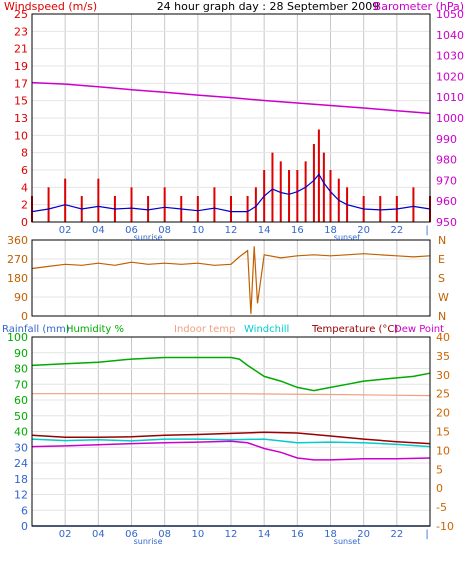 The image size is (468, 561). What do you see at coordinates (443, 375) in the screenshot?
I see `temperature-tick-label: 30` at bounding box center [443, 375].